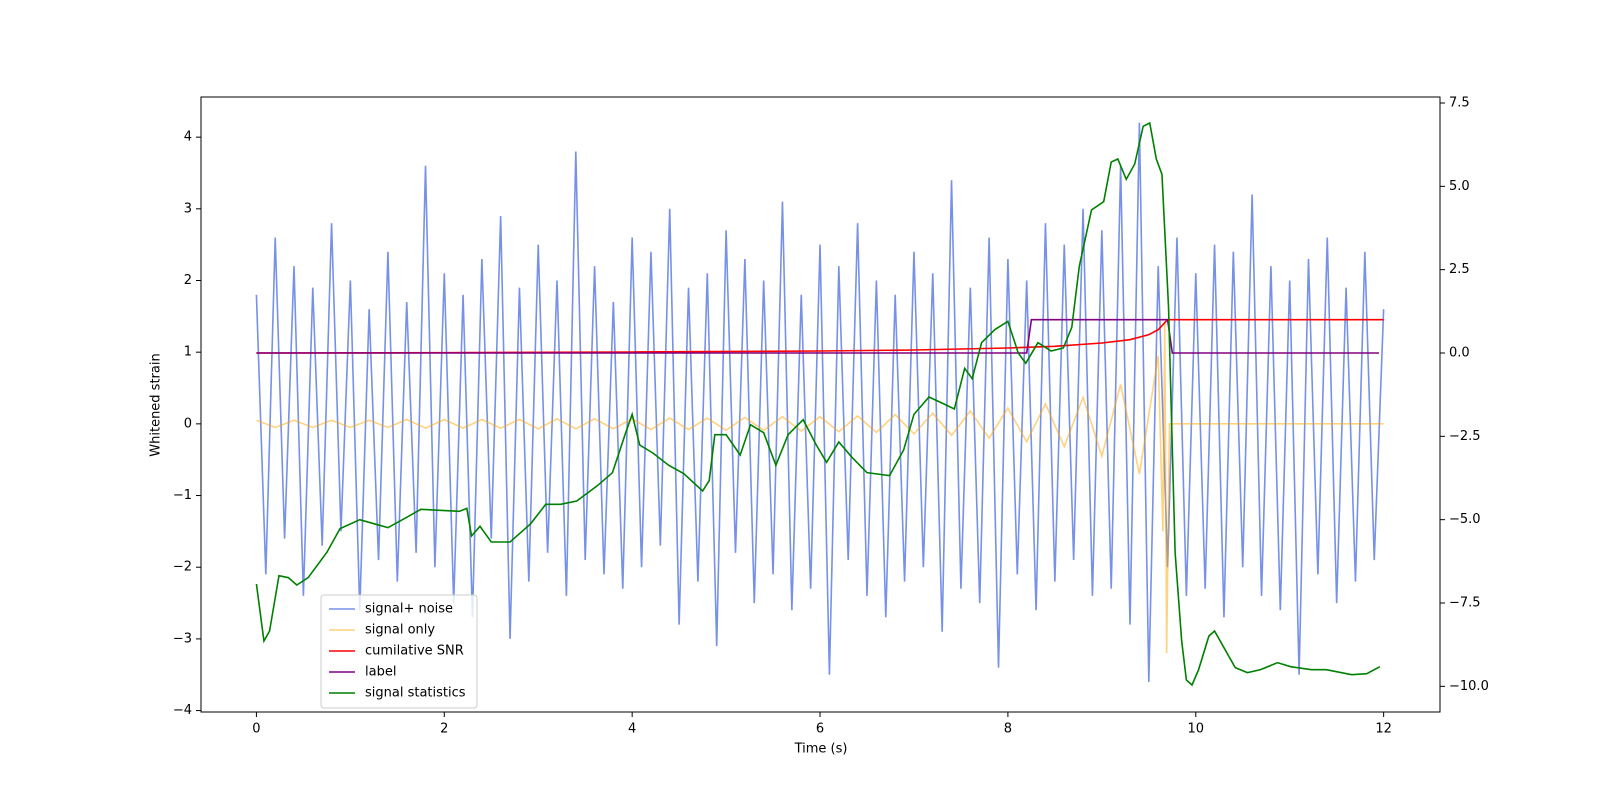 This screenshot has width=1600, height=800. Describe the element at coordinates (1459, 186) in the screenshot. I see `y2-tick-label: 5.0` at that location.